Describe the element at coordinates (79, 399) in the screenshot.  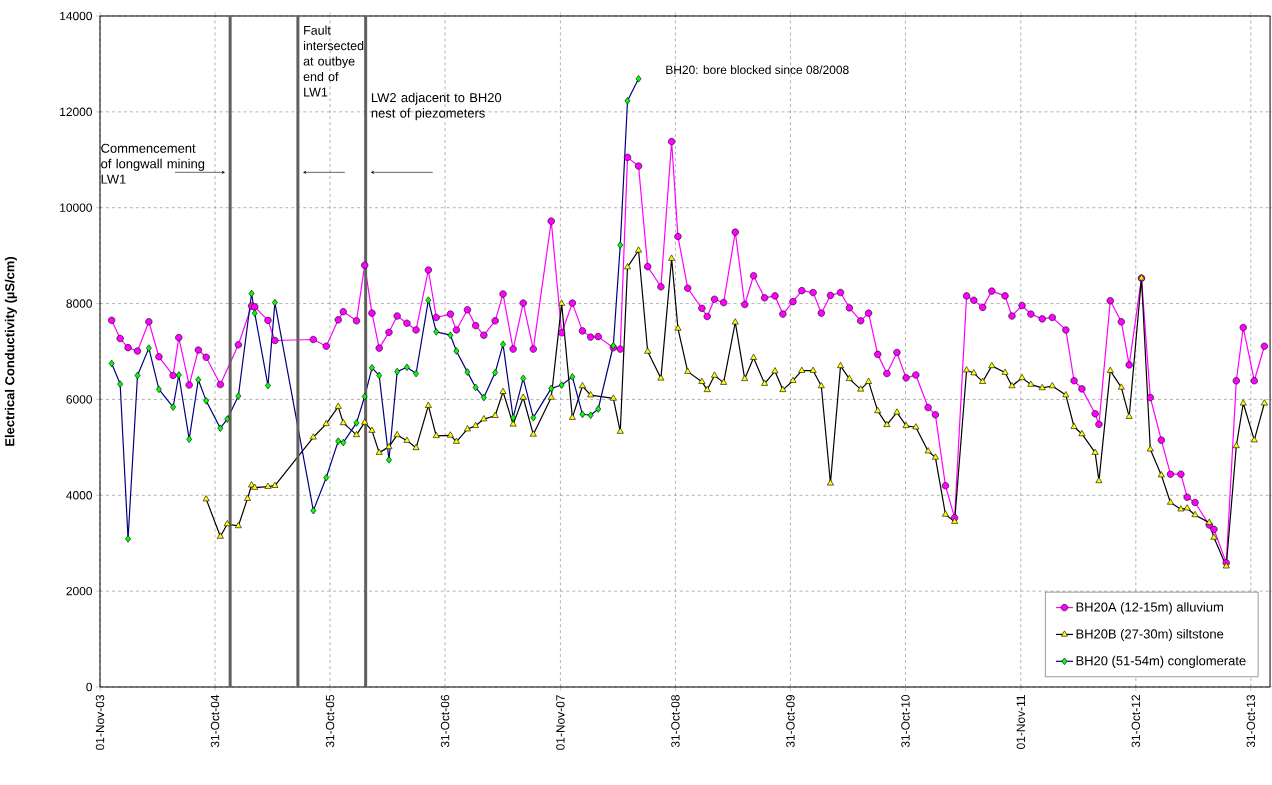
I see `y-tick-label: 6000` at that location.